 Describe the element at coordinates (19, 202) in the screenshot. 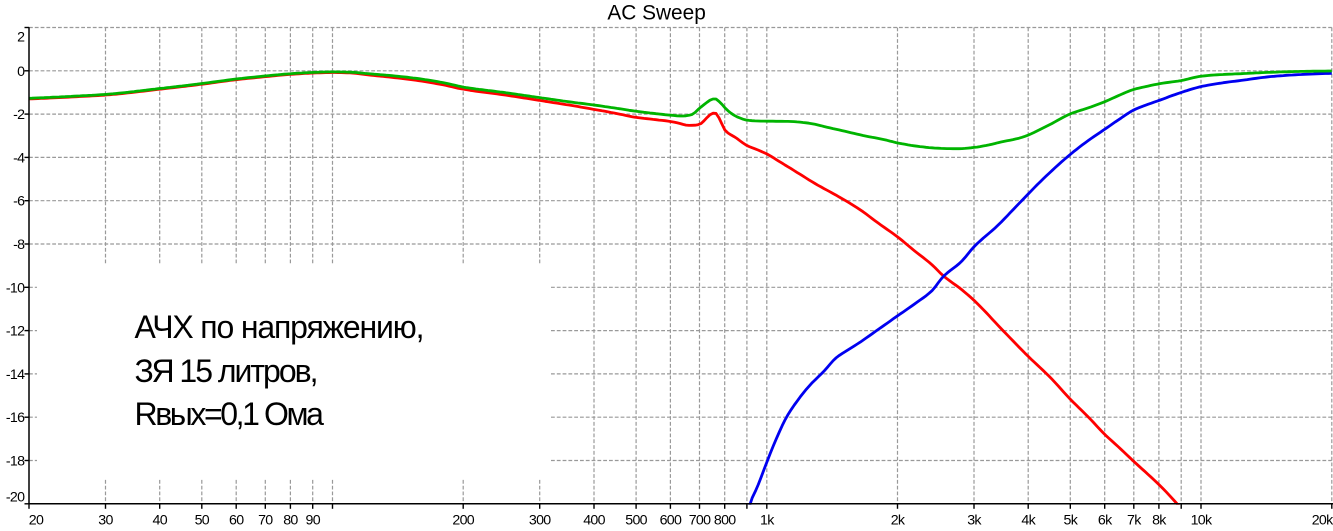

I see `svg-text: -6` at that location.